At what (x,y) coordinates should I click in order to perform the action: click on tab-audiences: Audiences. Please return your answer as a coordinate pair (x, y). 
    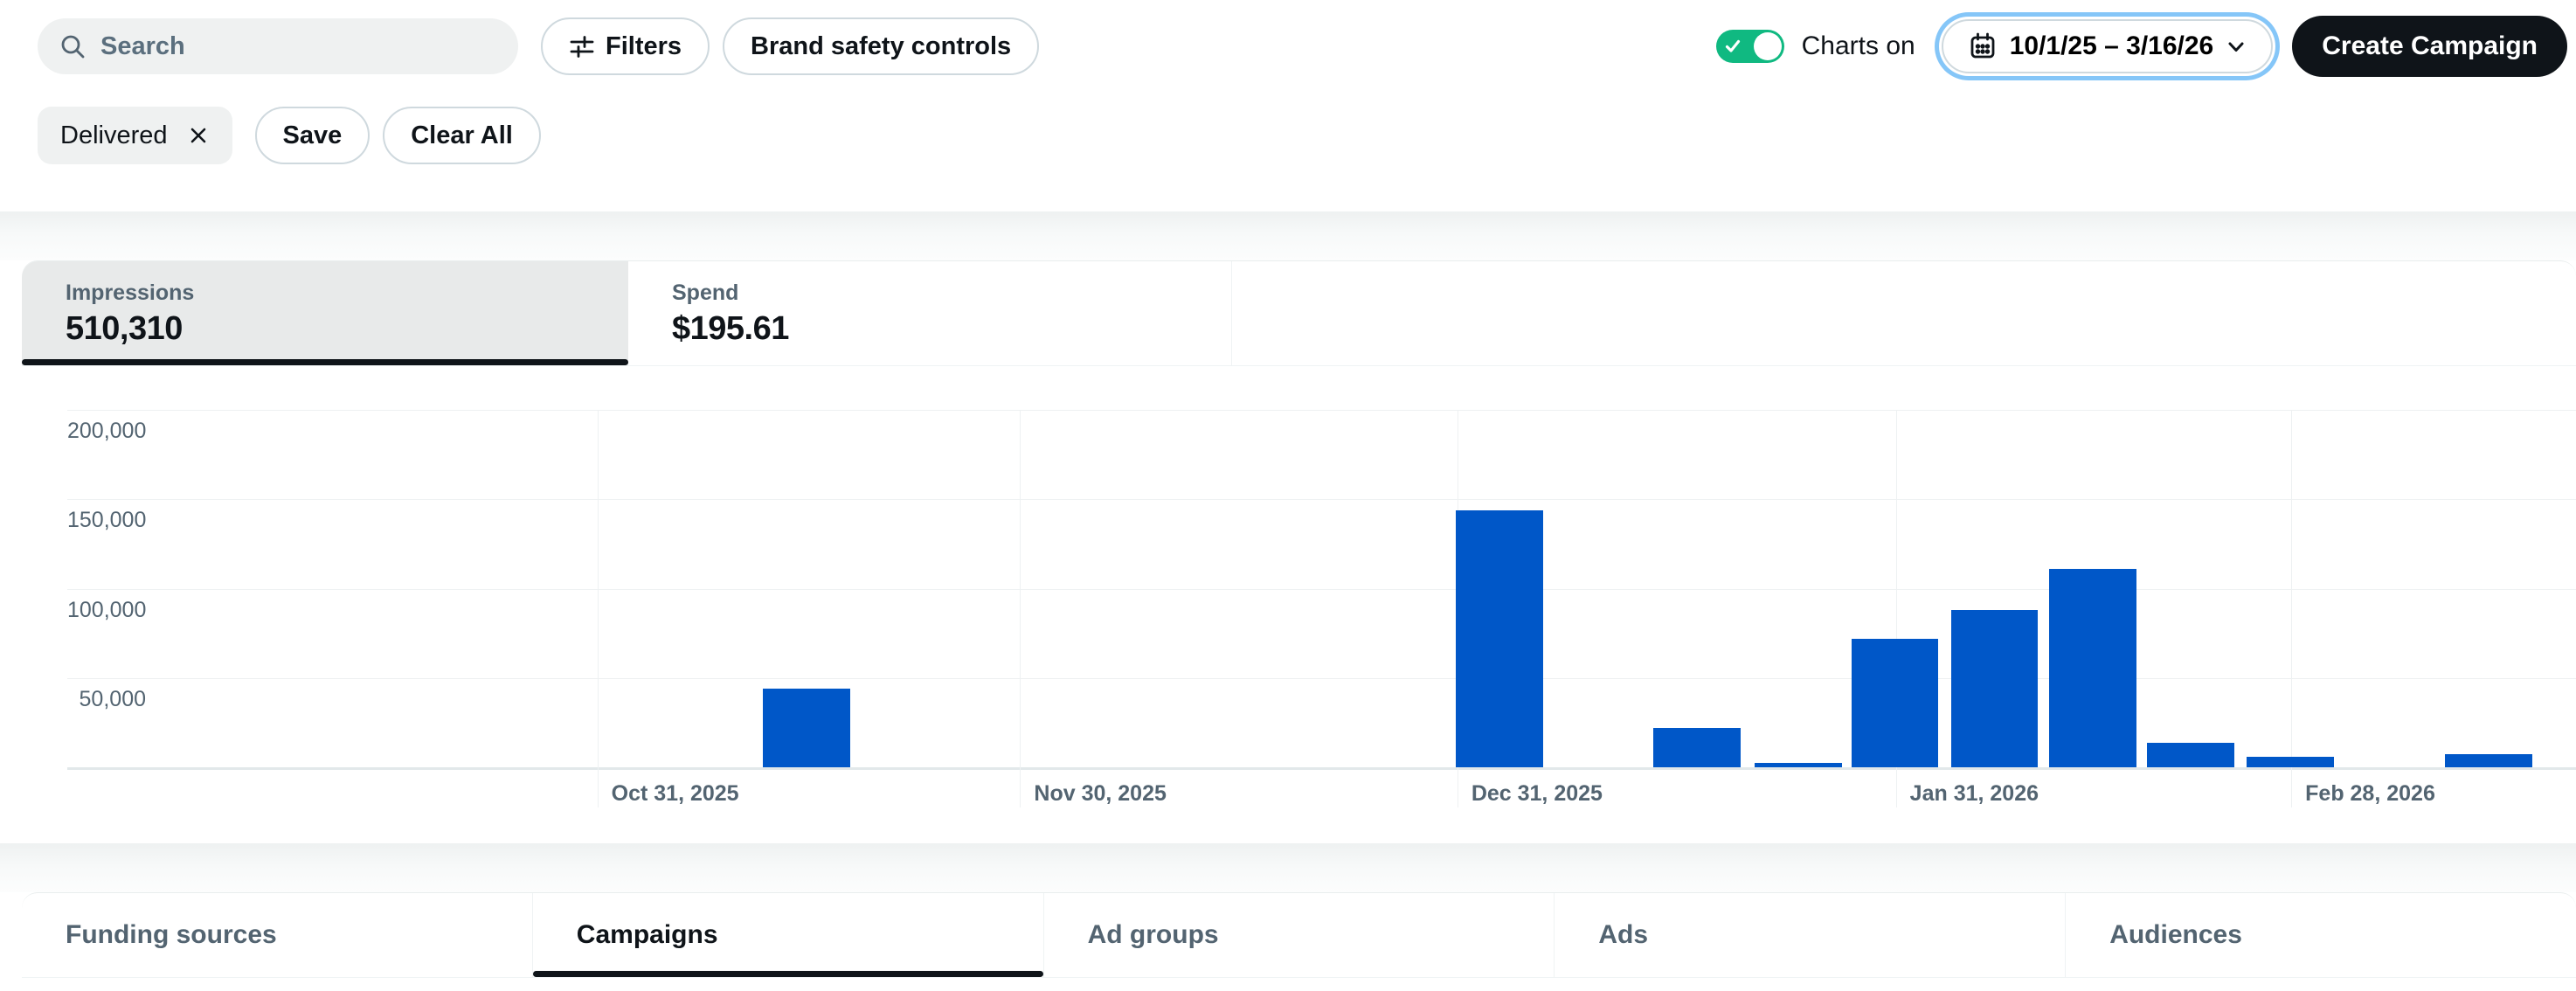
    Looking at the image, I should click on (2320, 935).